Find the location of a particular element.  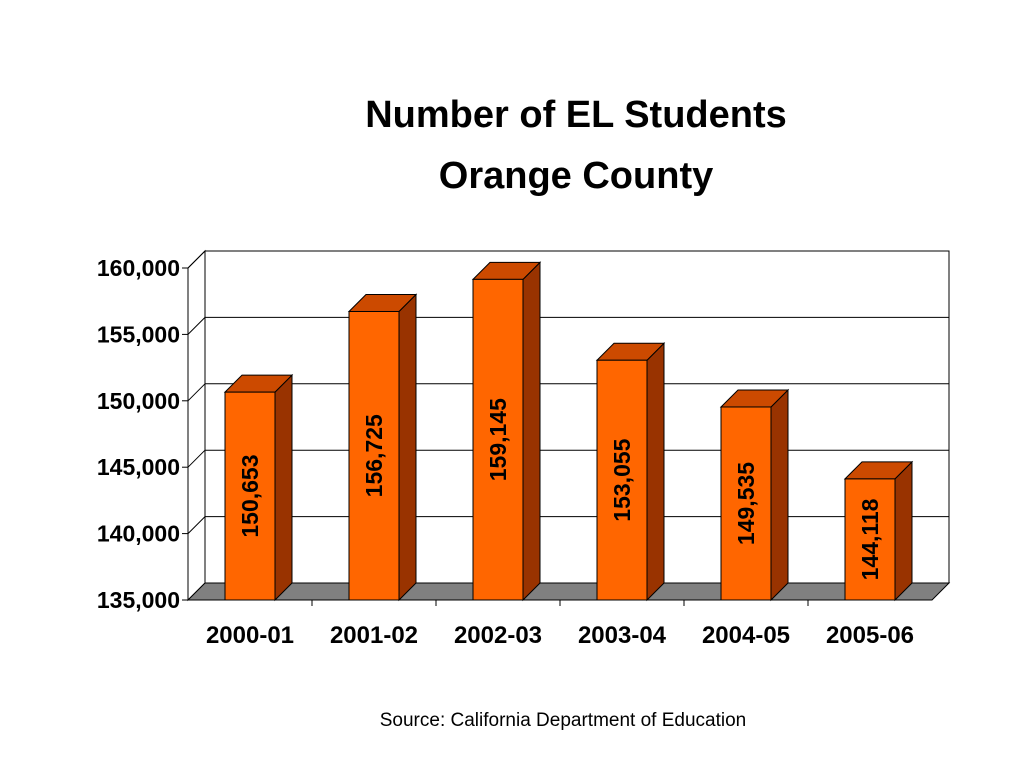

x-tick-label: 2000-01 is located at coordinates (250, 635).